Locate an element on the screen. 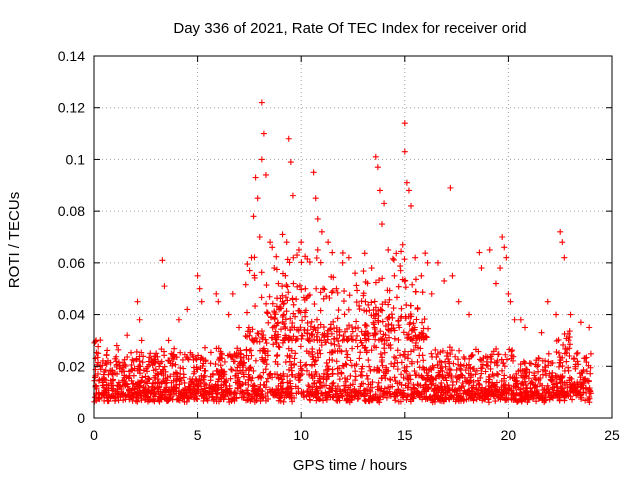  y-tick-label: 0.04 is located at coordinates (71, 315).